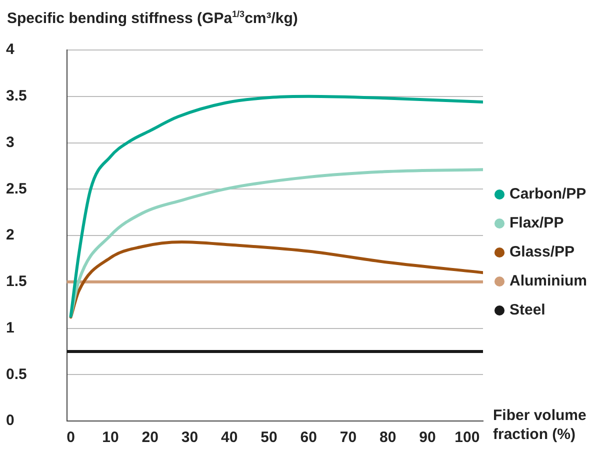  What do you see at coordinates (70, 437) in the screenshot?
I see `x-tick-label: 0` at bounding box center [70, 437].